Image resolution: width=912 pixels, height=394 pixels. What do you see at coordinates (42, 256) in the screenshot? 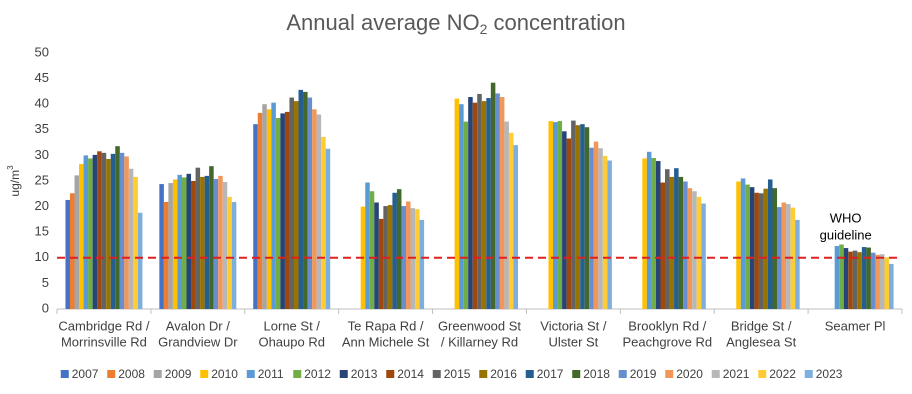
I see `y-tick-label: 10` at bounding box center [42, 256].